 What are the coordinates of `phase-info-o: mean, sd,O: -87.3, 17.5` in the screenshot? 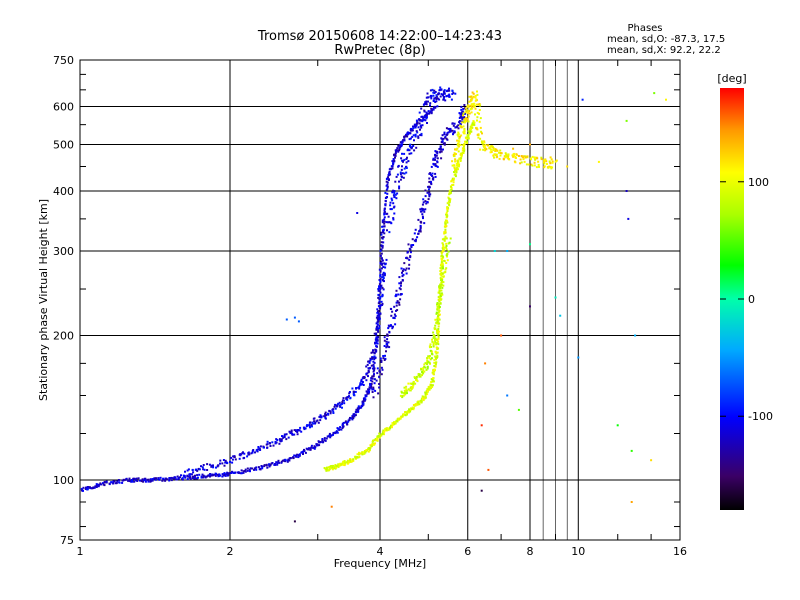 It's located at (666, 39).